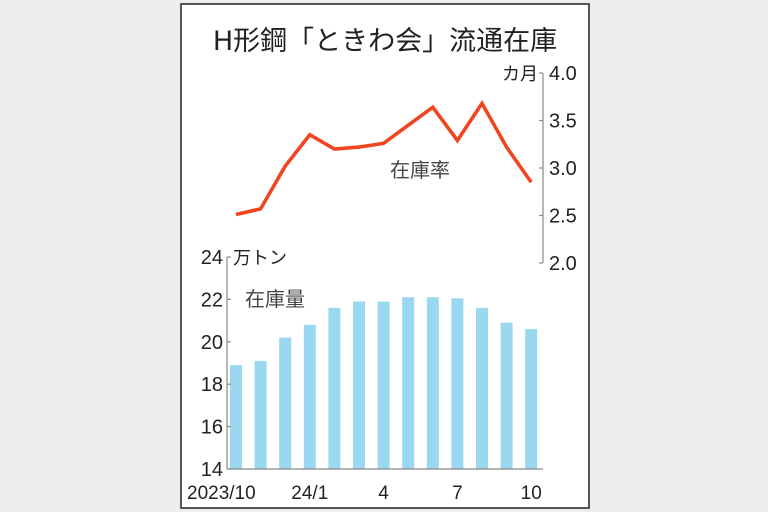 Image resolution: width=768 pixels, height=512 pixels. What do you see at coordinates (221, 493) in the screenshot?
I see `x-tick-label: 2023/10` at bounding box center [221, 493].